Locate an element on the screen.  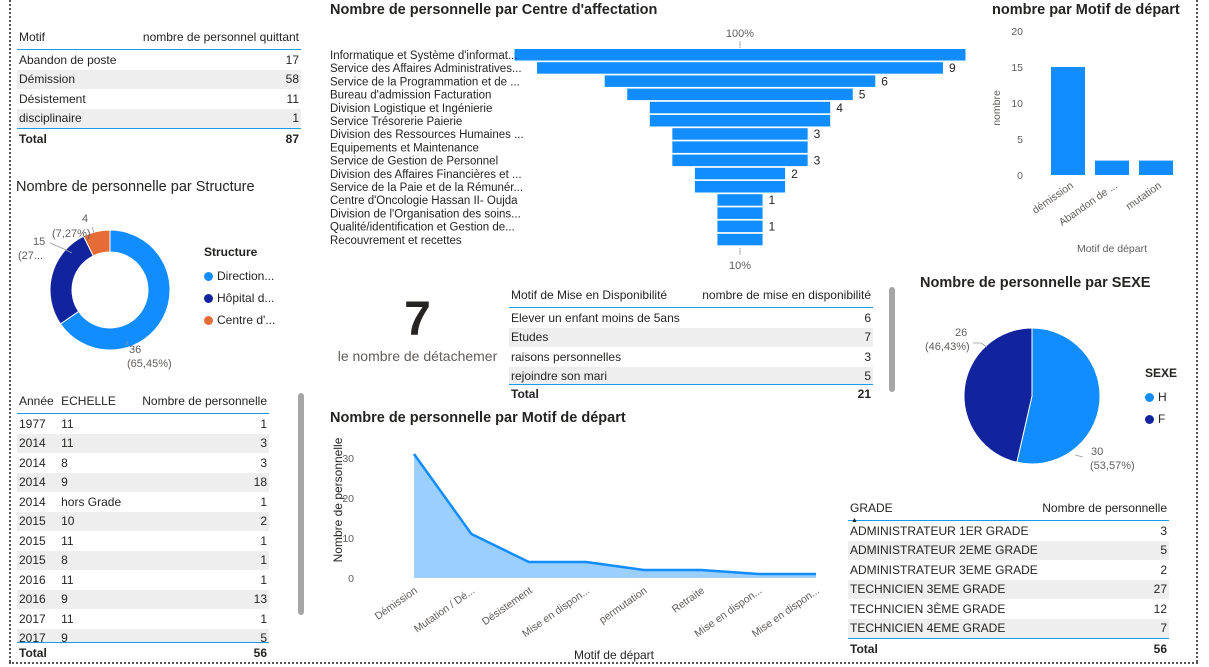
table-row: TECHNICIEN 3EME GRADE 27 is located at coordinates (1008, 589).